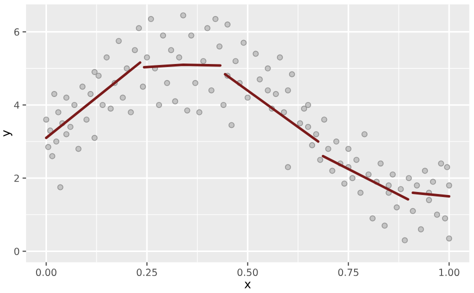 The height and width of the screenshot is (293, 474). Describe the element at coordinates (449, 272) in the screenshot. I see `x-tick-label: 1.00` at that location.